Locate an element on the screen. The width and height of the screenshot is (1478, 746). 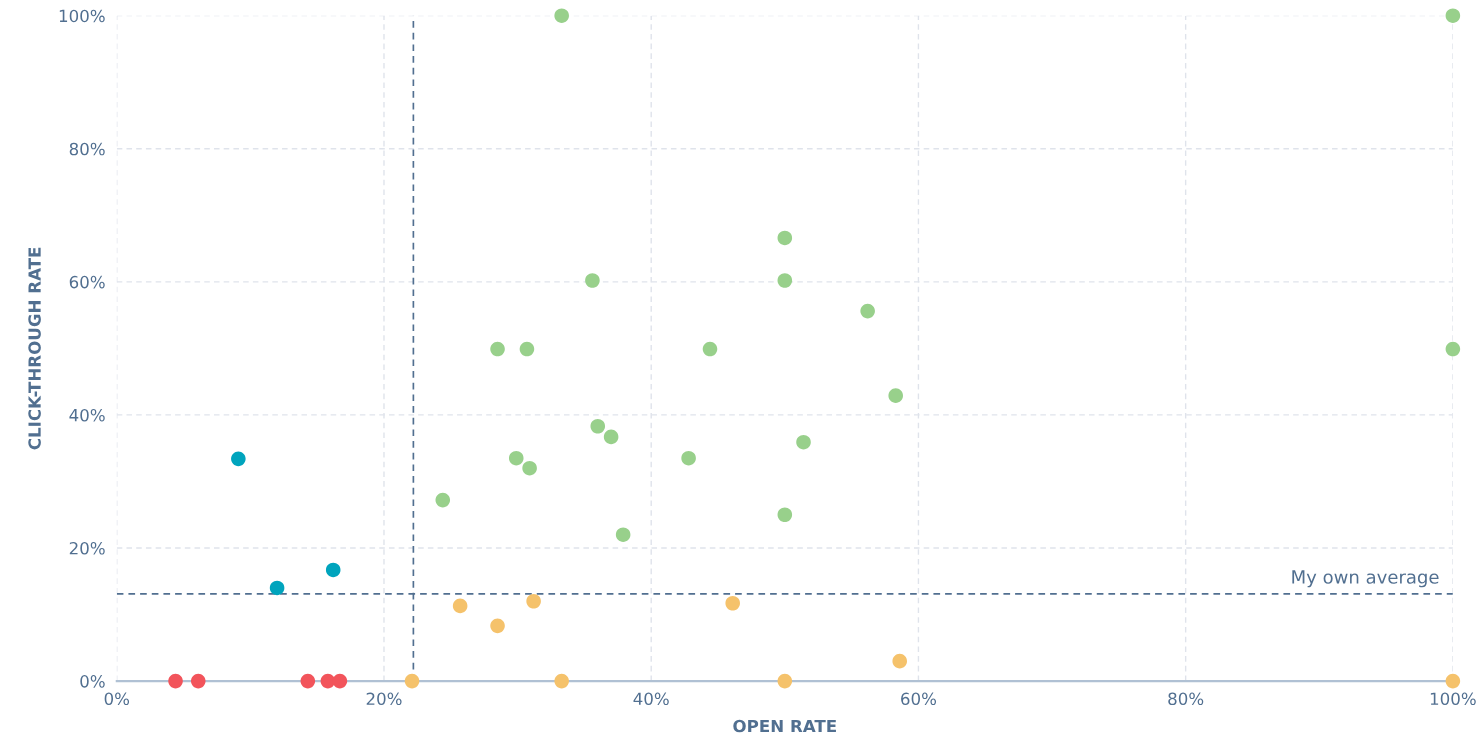
y-tick-label: 40% is located at coordinates (87, 415).